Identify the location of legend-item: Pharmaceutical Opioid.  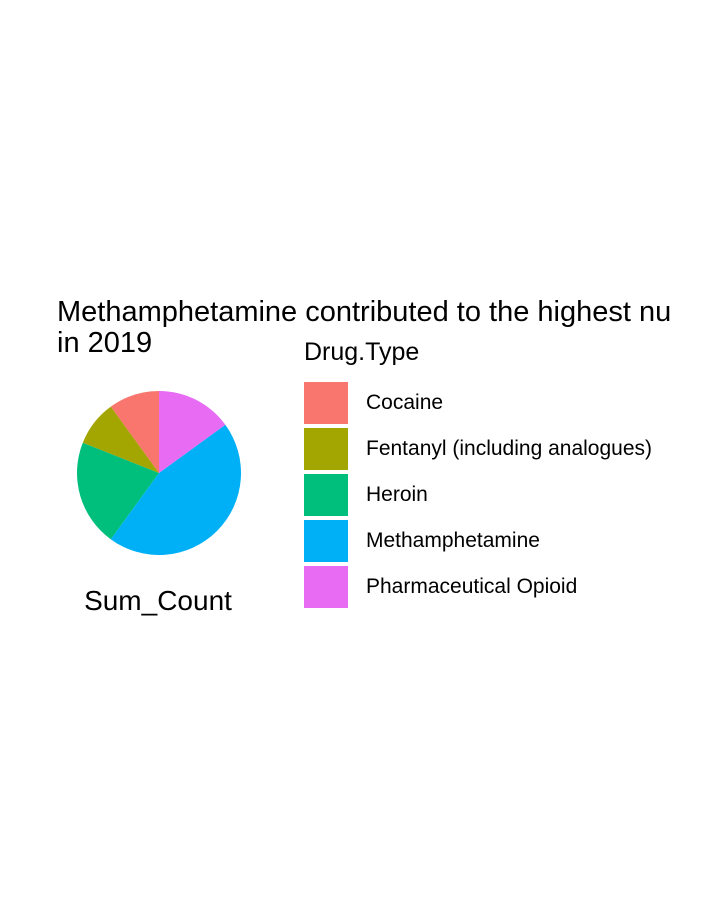
(478, 587).